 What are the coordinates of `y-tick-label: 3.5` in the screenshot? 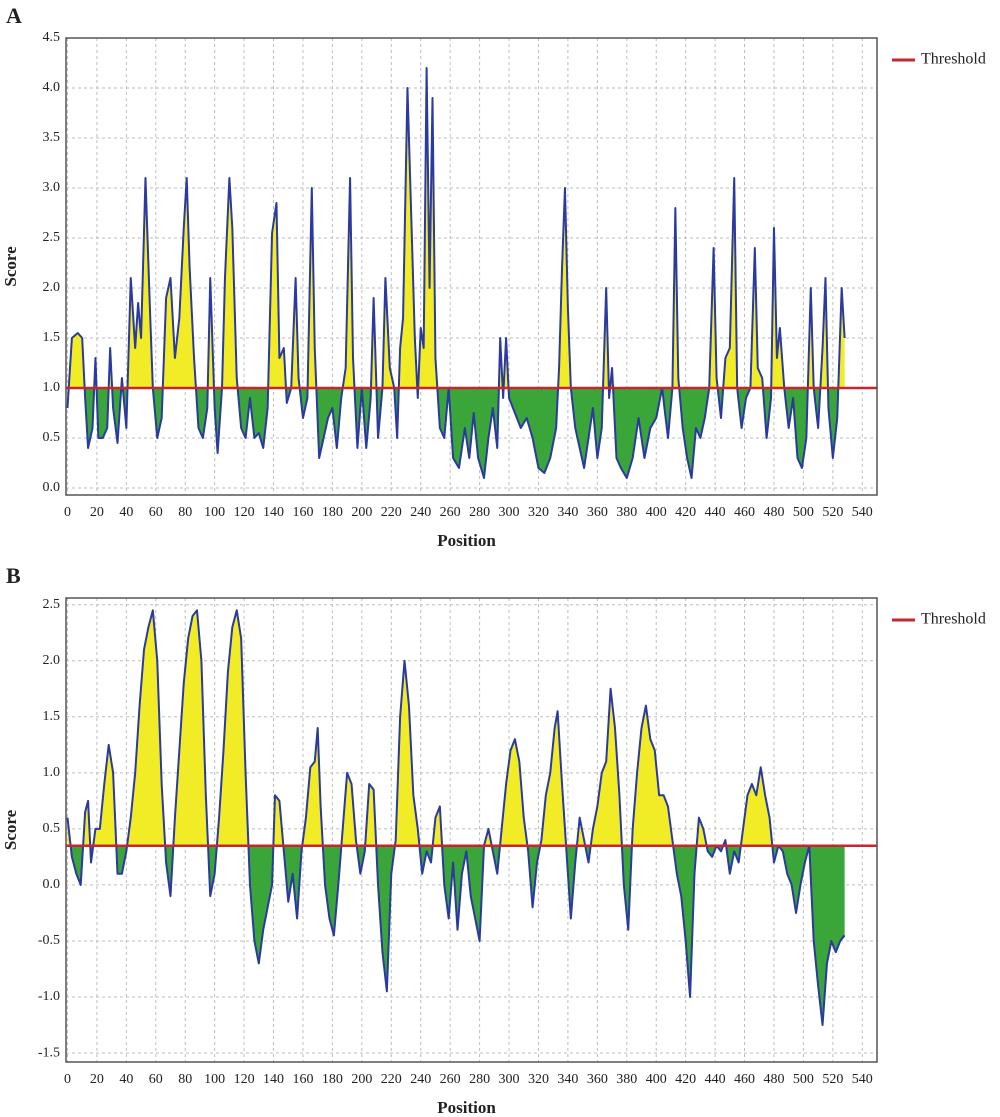 It's located at (52, 137).